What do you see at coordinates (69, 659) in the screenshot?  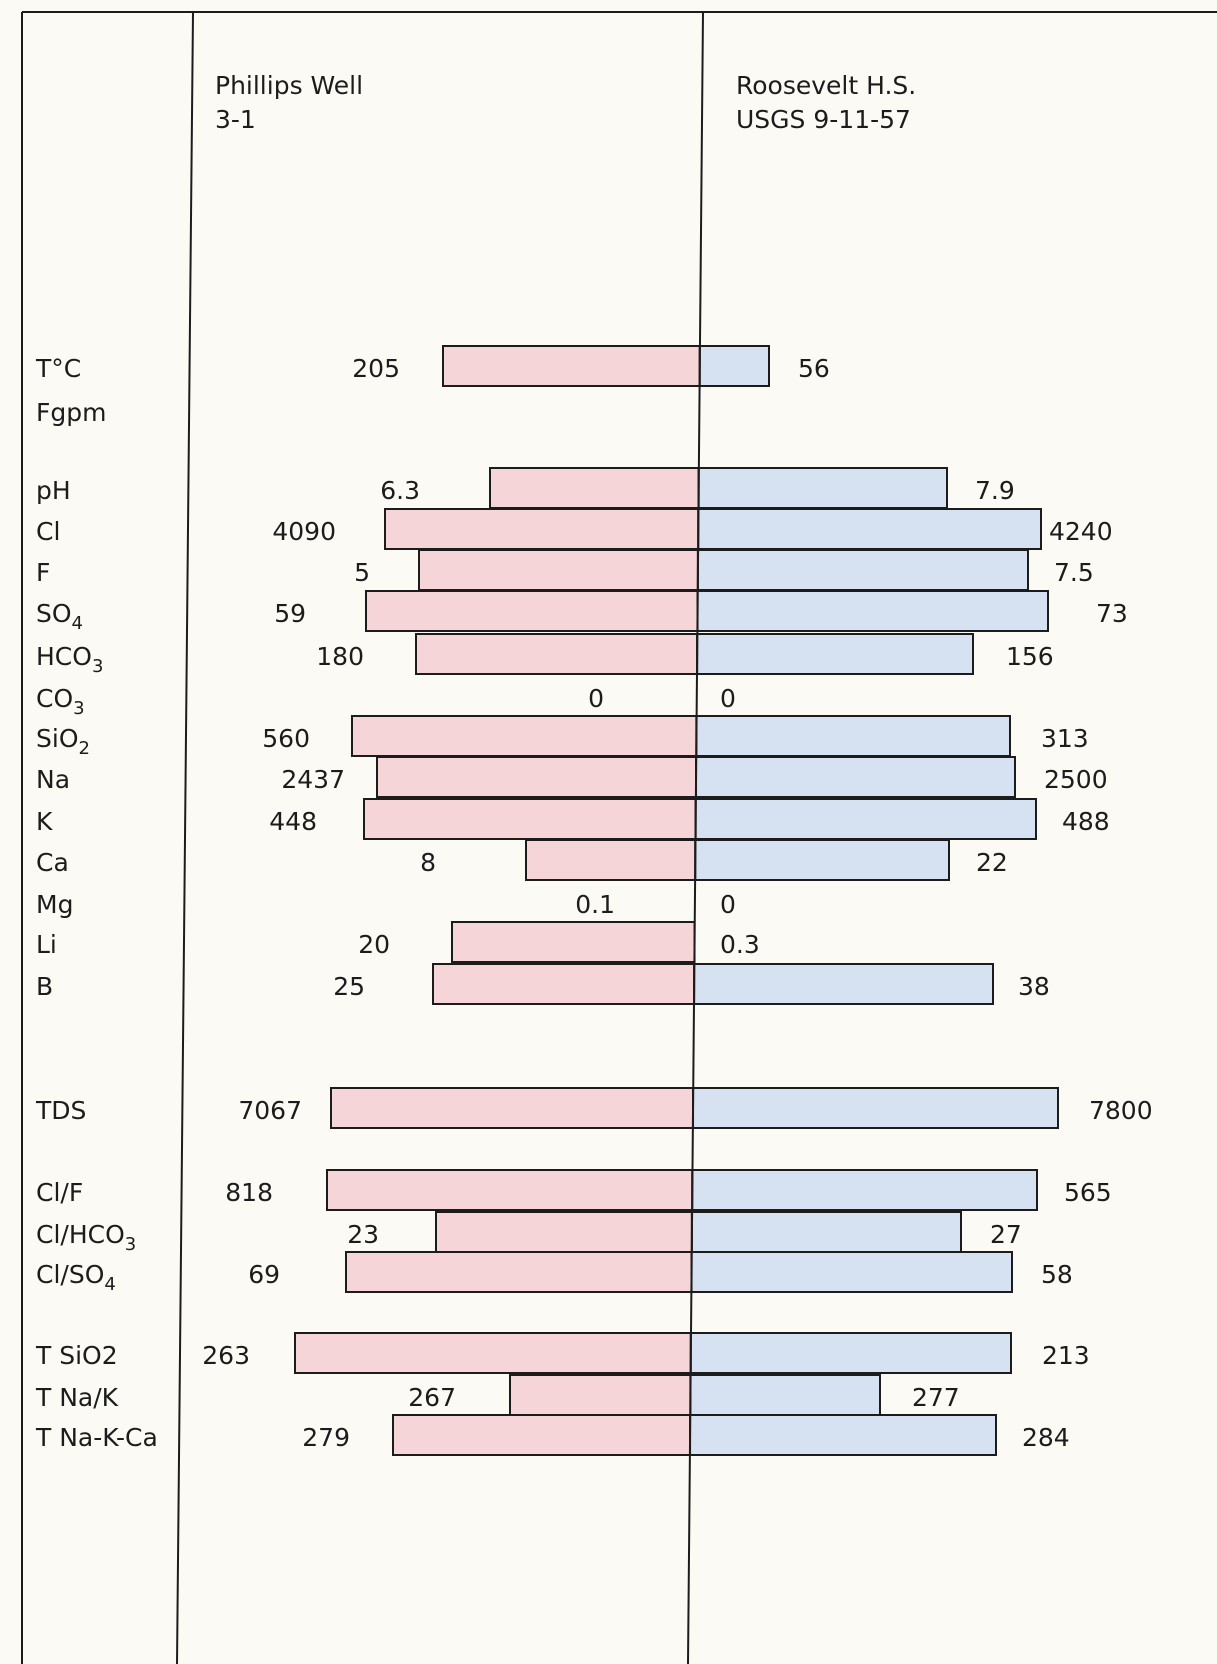 I see `category-label-hco3: HCO3` at bounding box center [69, 659].